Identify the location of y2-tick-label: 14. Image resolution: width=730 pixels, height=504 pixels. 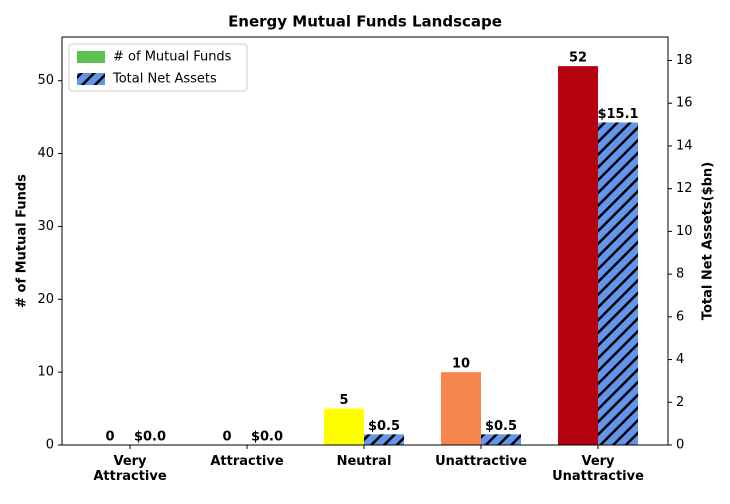
(684, 145).